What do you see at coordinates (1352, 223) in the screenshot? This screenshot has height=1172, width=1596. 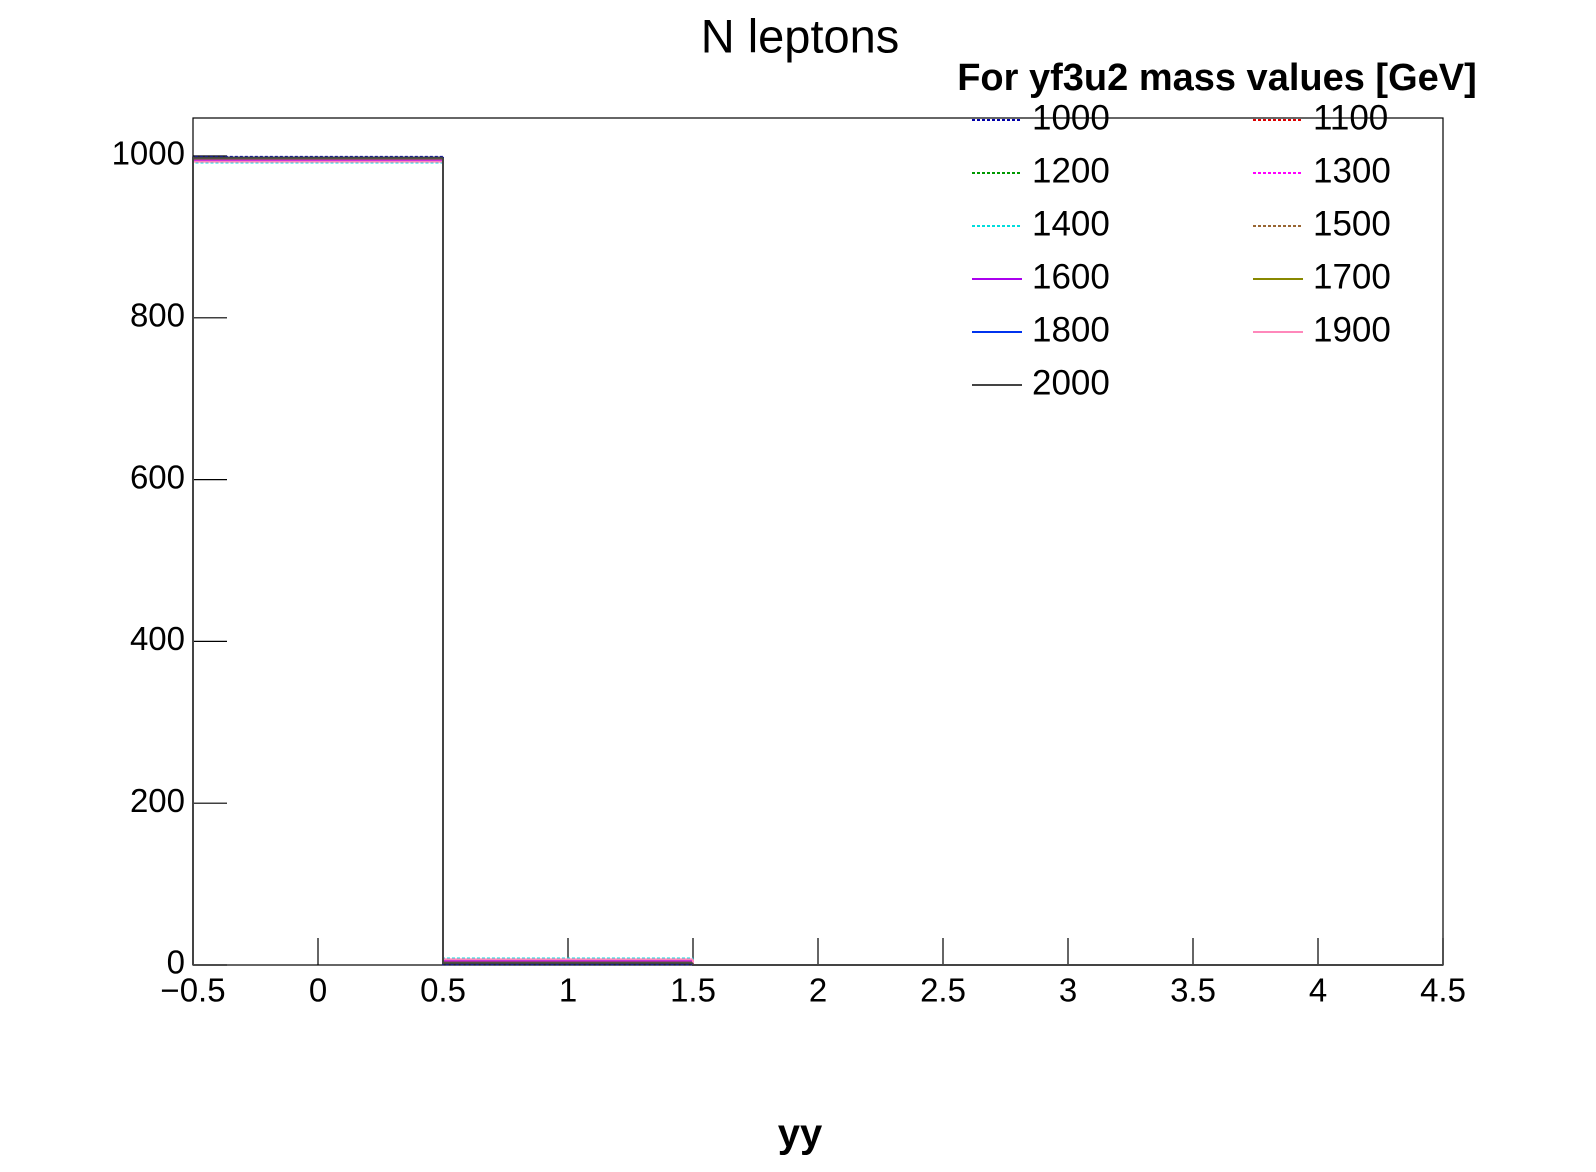 I see `legend-label: 1500` at bounding box center [1352, 223].